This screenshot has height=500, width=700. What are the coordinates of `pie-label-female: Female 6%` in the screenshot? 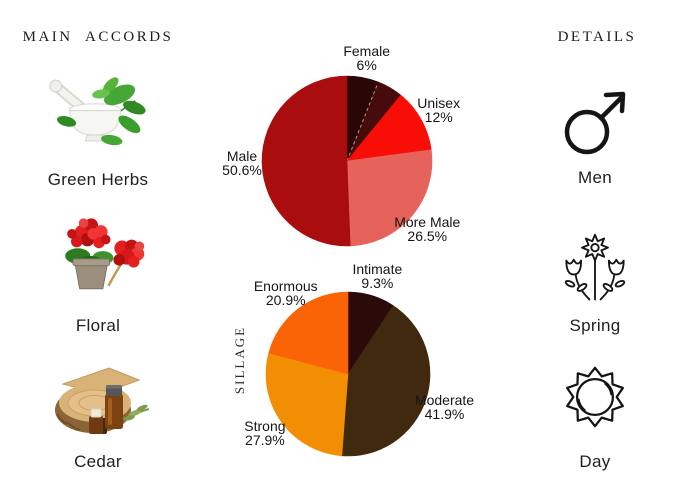 It's located at (367, 57).